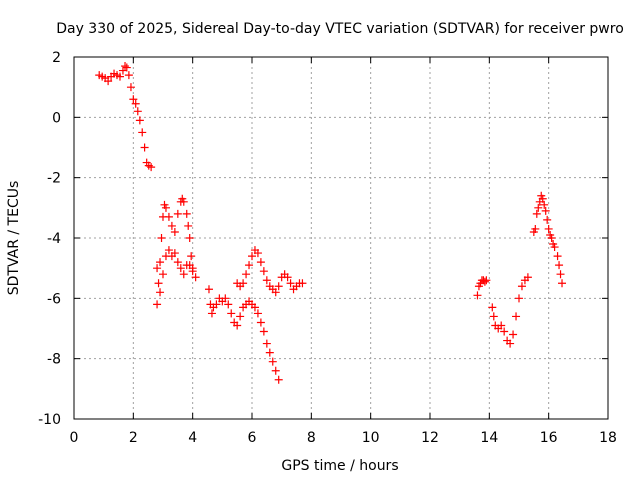 The image size is (640, 480). What do you see at coordinates (49, 420) in the screenshot?
I see `y-tick-label: -10` at bounding box center [49, 420].